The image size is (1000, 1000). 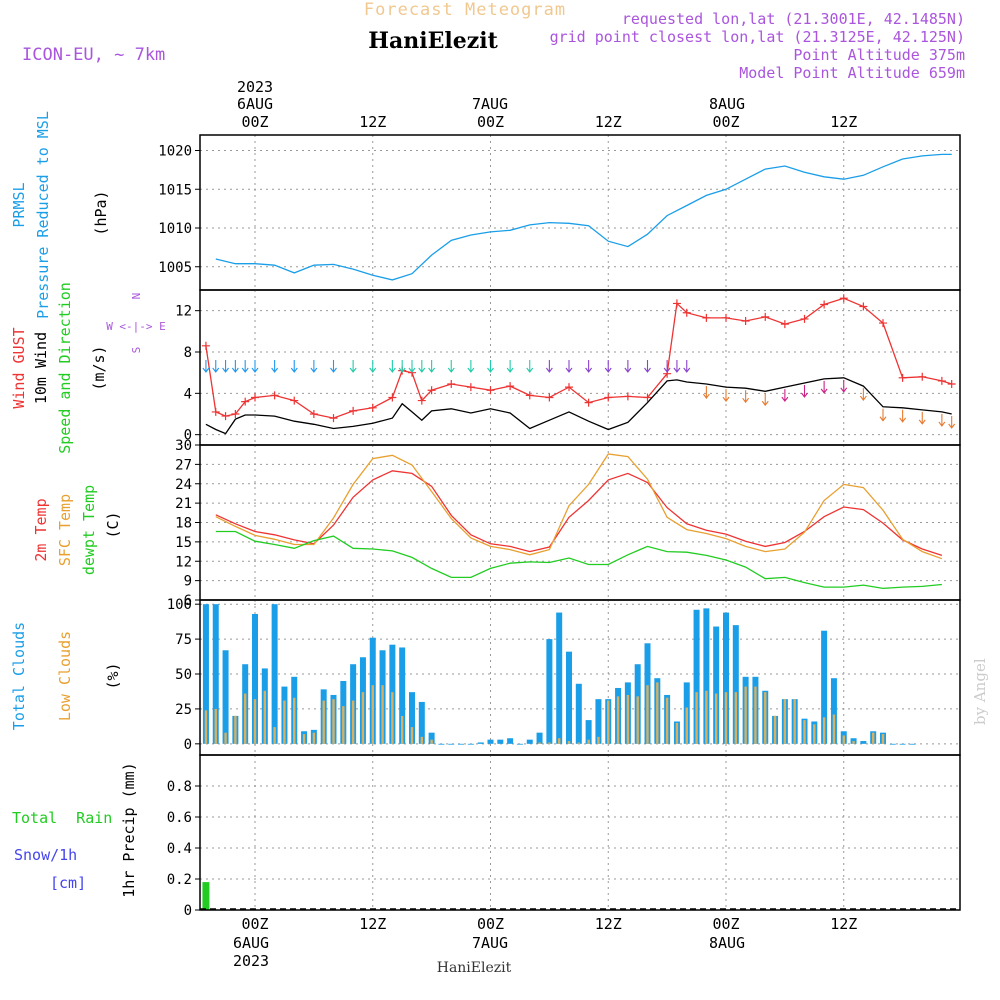 What do you see at coordinates (175, 152) in the screenshot?
I see `y-tick-label: 1020` at bounding box center [175, 152].